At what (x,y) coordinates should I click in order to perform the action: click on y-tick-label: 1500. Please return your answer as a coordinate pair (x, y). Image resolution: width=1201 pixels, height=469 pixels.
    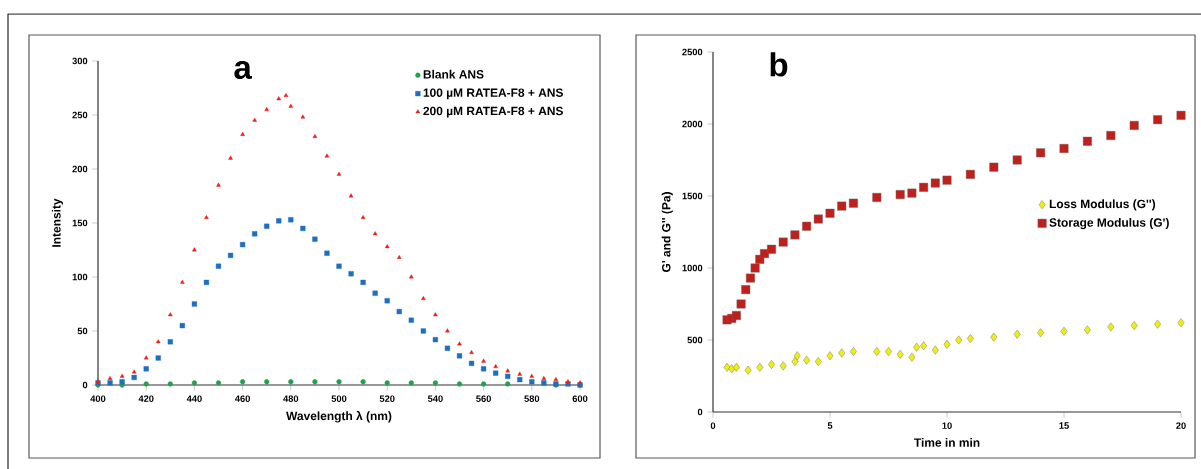
    Looking at the image, I should click on (692, 196).